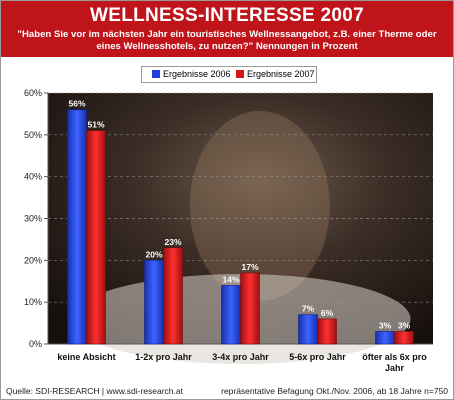  Describe the element at coordinates (33, 219) in the screenshot. I see `y-tick-label: 30%` at that location.